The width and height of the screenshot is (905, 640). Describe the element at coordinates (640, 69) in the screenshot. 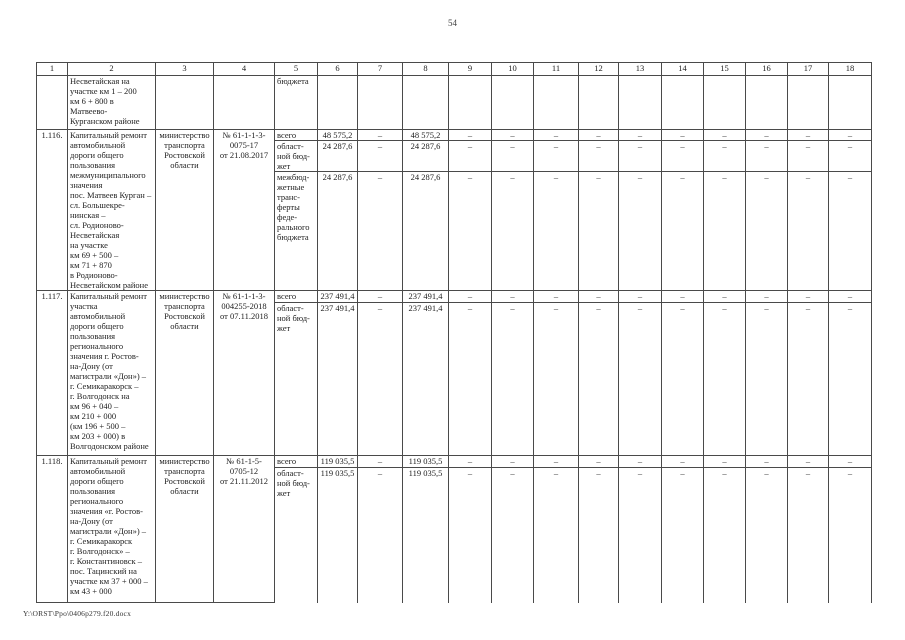

I see `col-header: 13` at that location.